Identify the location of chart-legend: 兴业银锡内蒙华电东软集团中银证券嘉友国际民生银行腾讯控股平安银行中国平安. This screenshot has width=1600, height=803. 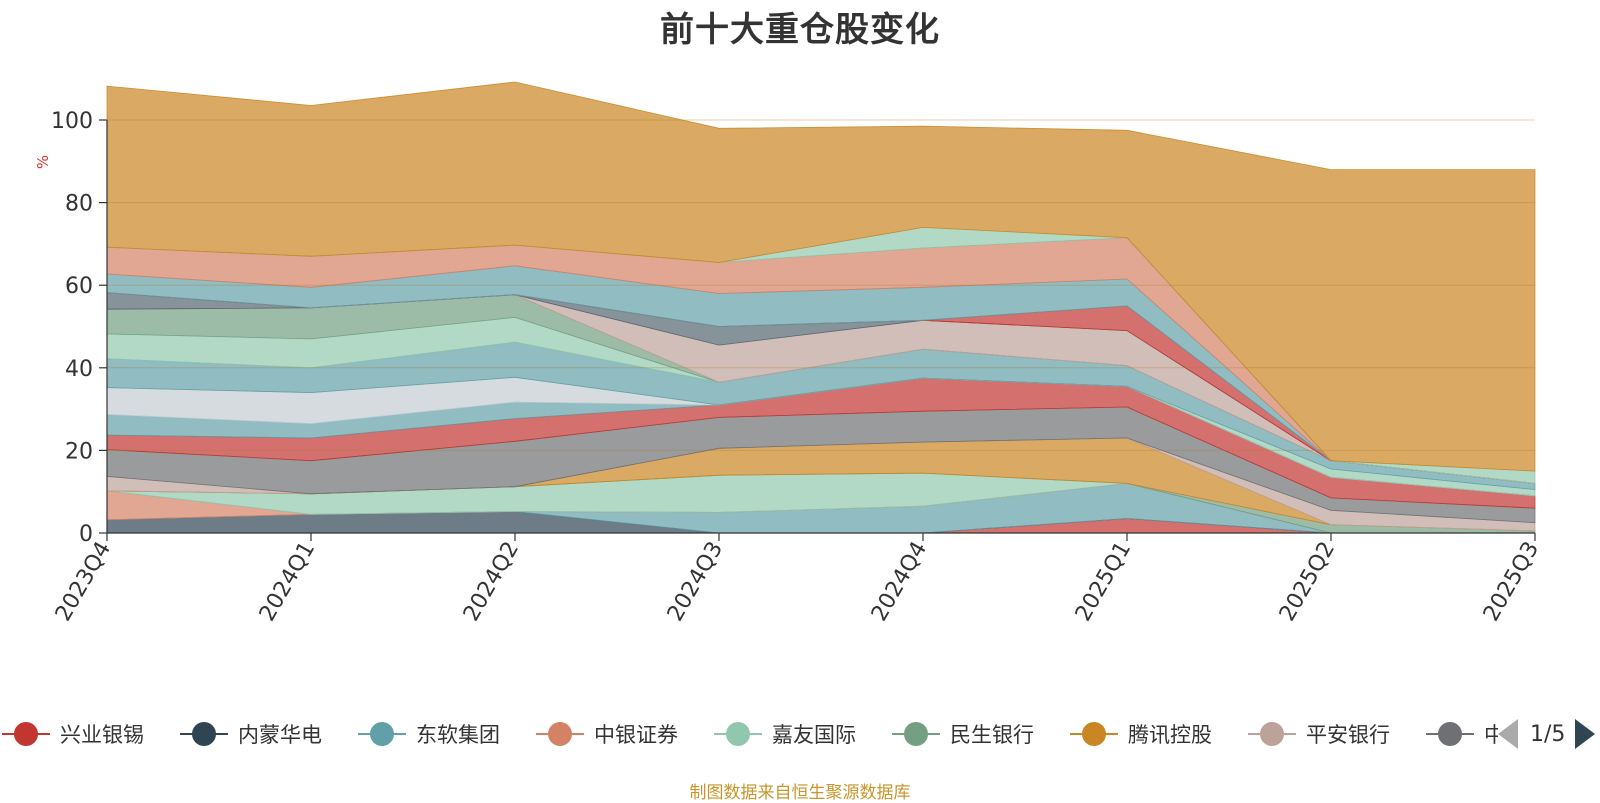
(800, 734).